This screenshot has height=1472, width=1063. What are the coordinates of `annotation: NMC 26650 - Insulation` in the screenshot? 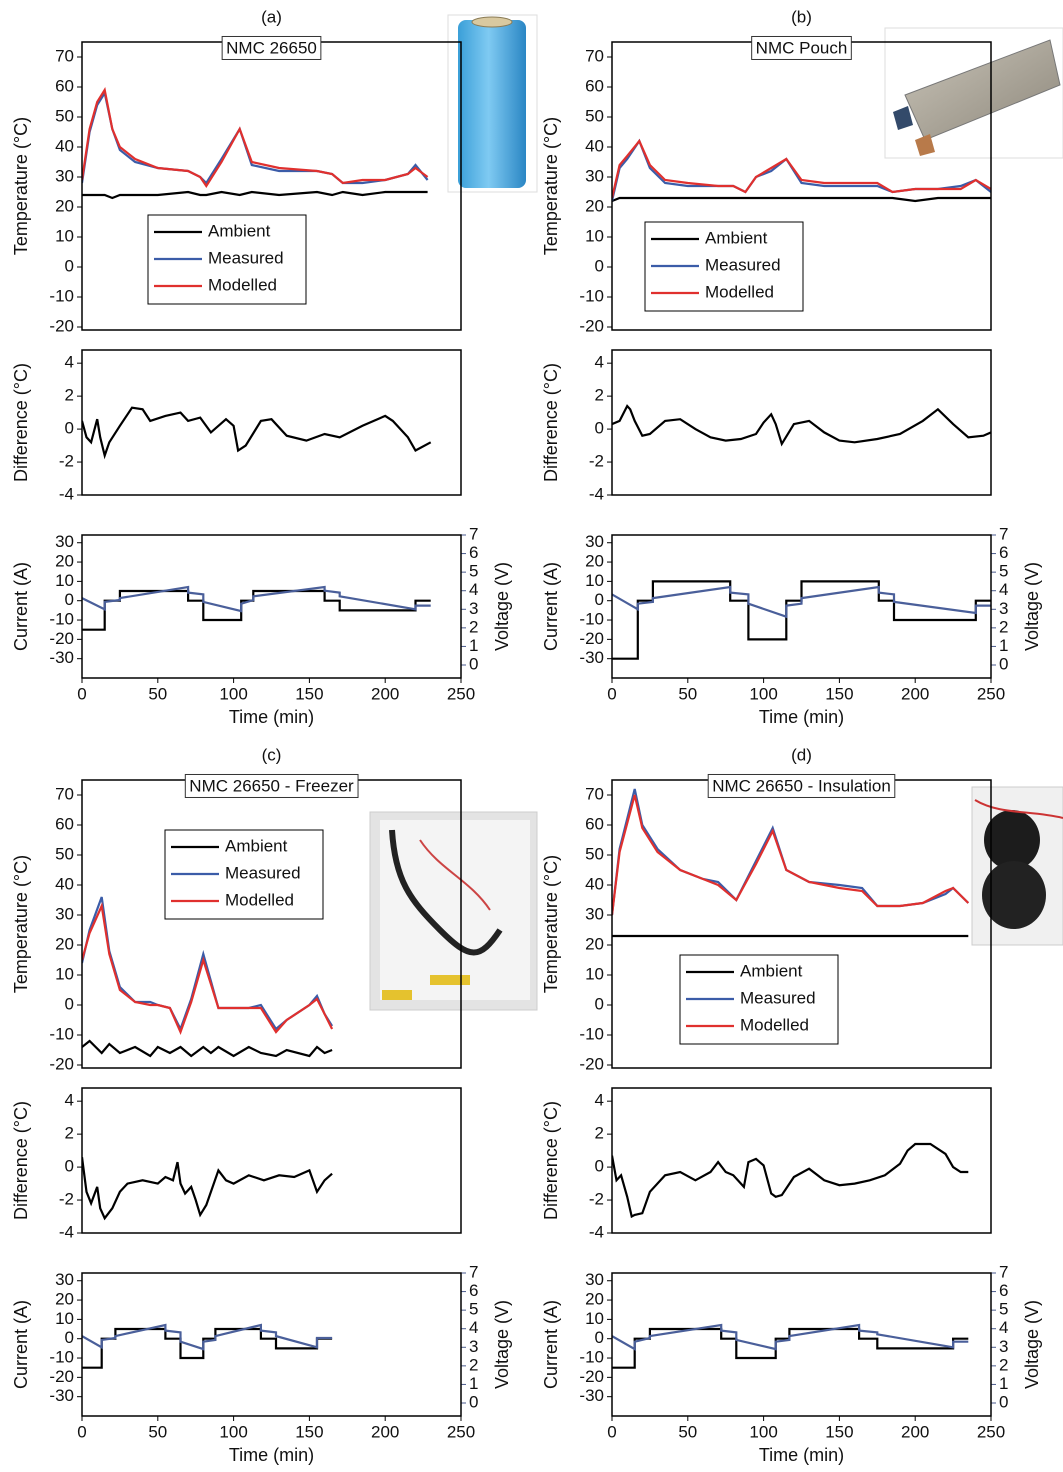 It's located at (801, 785).